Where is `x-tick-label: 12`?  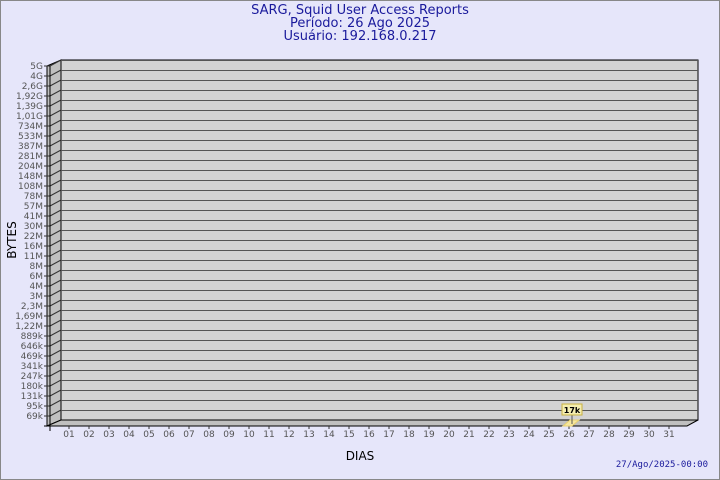
x-tick-label: 12 is located at coordinates (288, 435).